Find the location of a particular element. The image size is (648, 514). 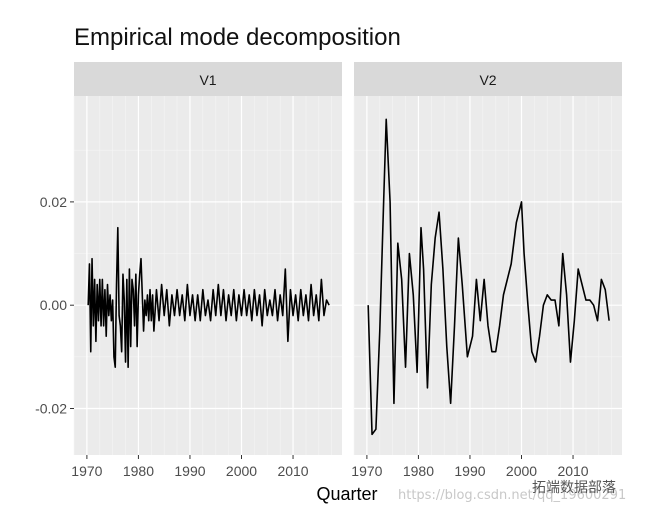

y-tick-label: 0.00 is located at coordinates (53, 305).